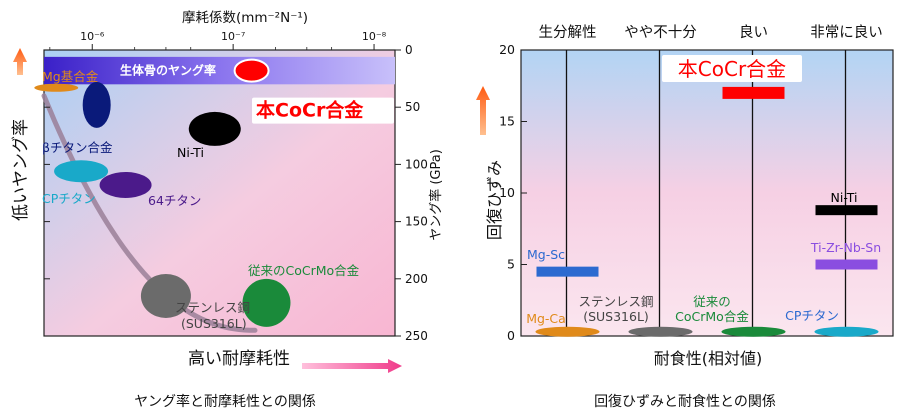  Describe the element at coordinates (511, 264) in the screenshot. I see `y-tick-label-r: 5` at that location.